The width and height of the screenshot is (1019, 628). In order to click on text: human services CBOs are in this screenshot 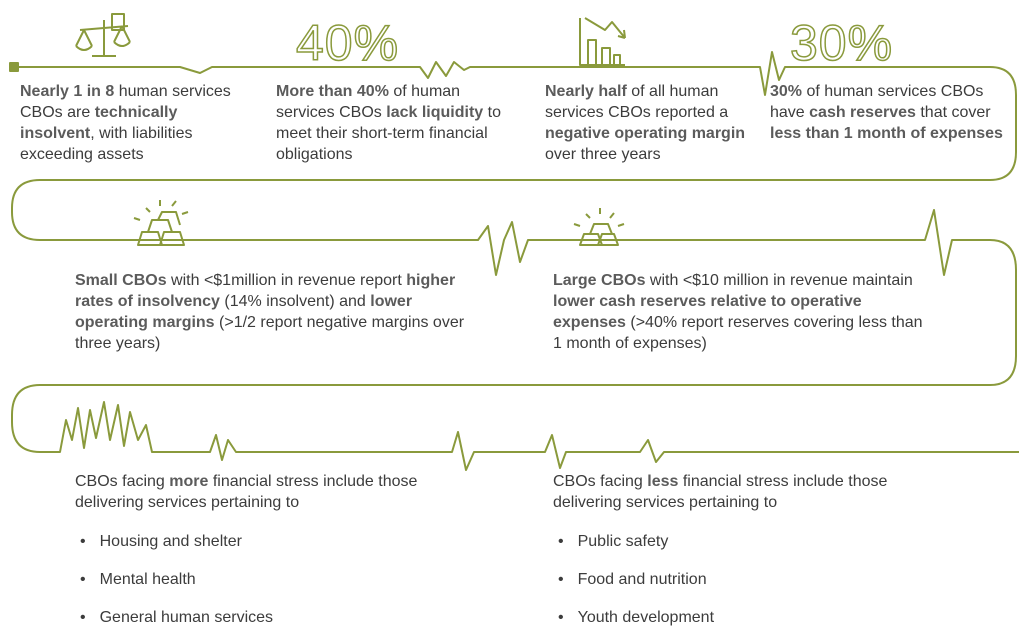, I will do `click(125, 102)`.